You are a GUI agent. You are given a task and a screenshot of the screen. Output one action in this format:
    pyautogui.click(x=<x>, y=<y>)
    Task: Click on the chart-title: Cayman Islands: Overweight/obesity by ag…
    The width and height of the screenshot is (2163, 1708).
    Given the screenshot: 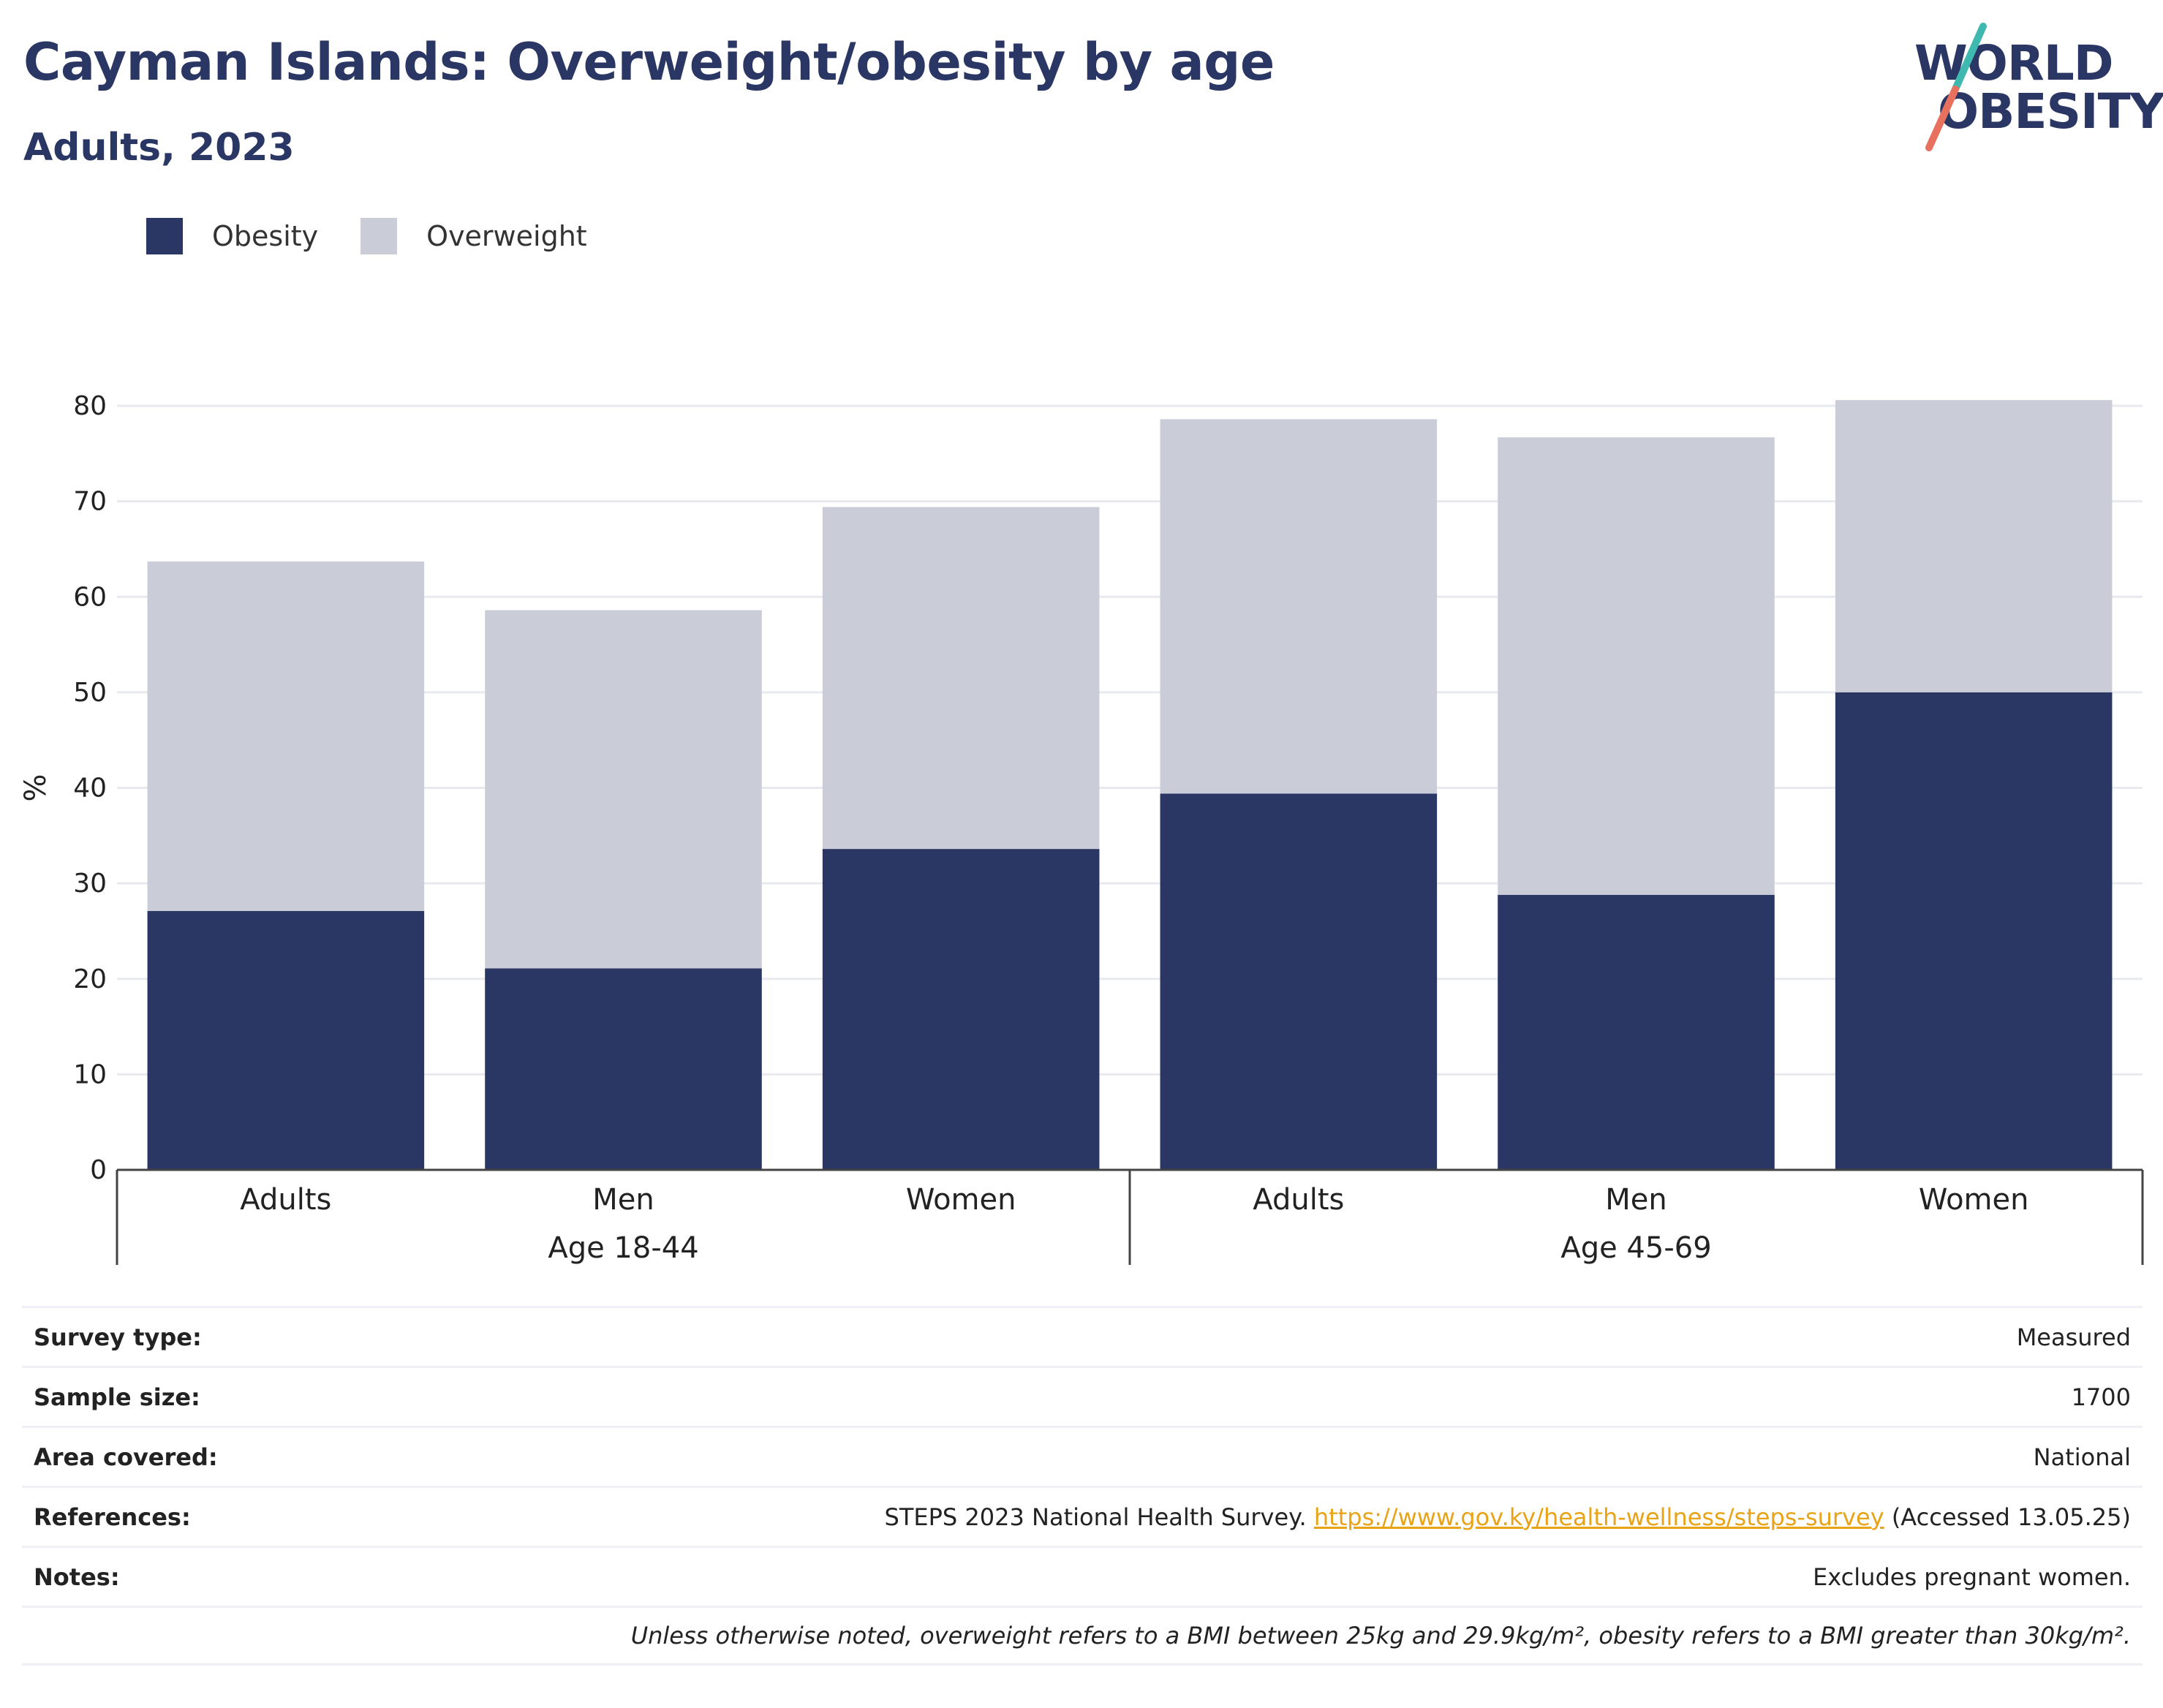 What is the action you would take?
    pyautogui.click(x=649, y=62)
    